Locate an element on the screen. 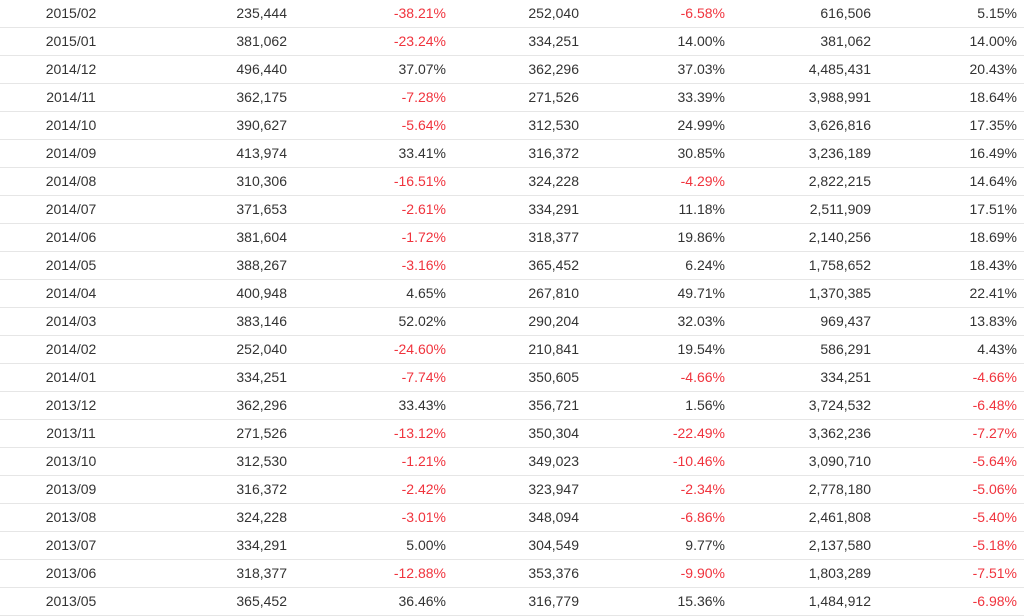  value-b-cell: 350,304 is located at coordinates (553, 433).